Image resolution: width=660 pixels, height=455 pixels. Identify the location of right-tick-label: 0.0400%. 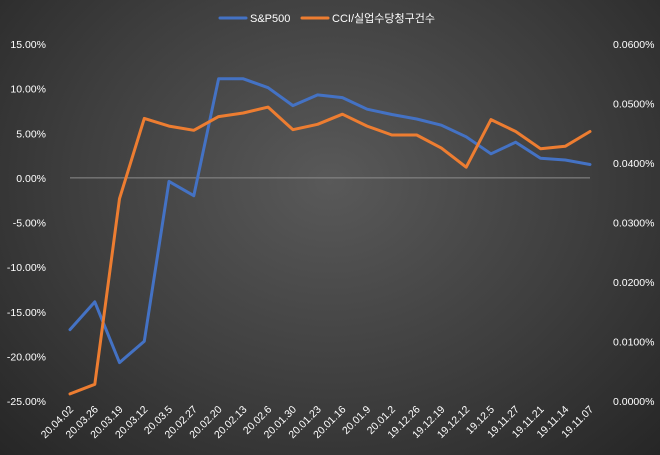
(633, 164).